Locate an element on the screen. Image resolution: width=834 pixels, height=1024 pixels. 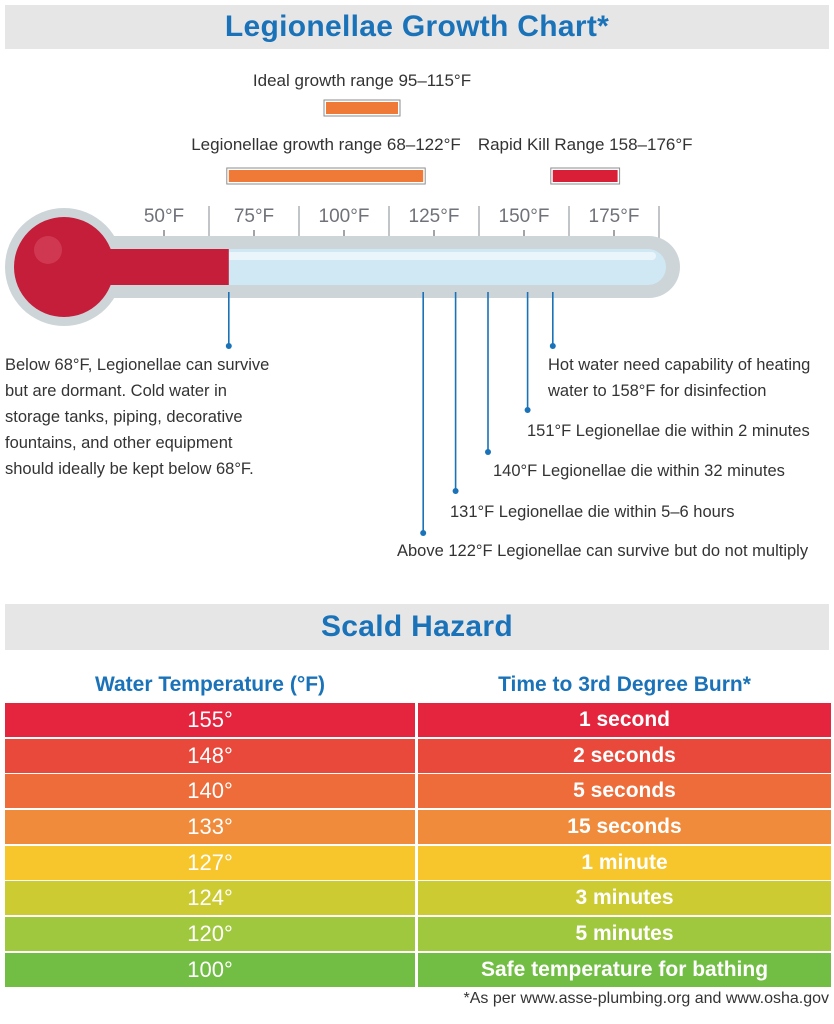
marker-note-131: 131°F Legionellae die within 5–6 hours is located at coordinates (592, 512).